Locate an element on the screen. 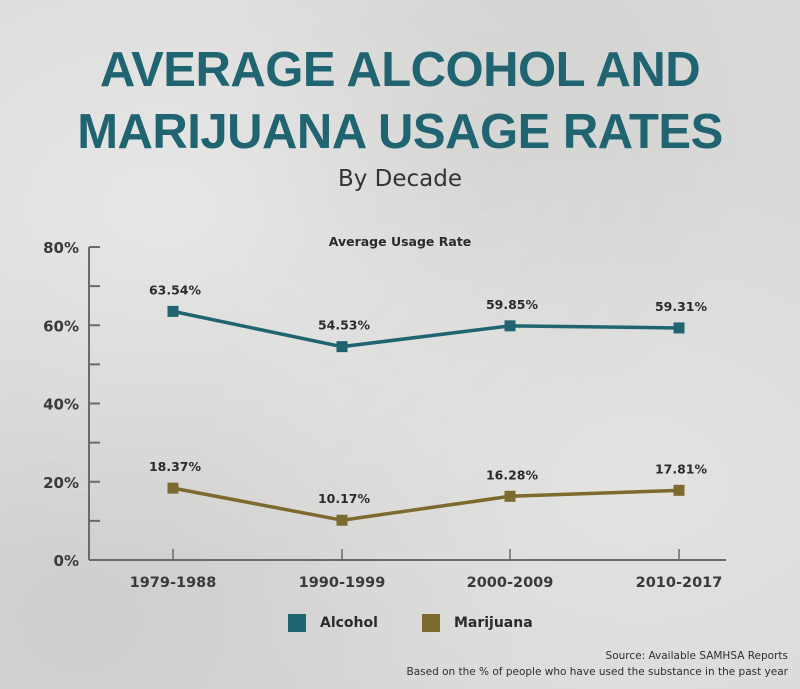 The width and height of the screenshot is (800, 689). series-line-marijuana is located at coordinates (426, 504).